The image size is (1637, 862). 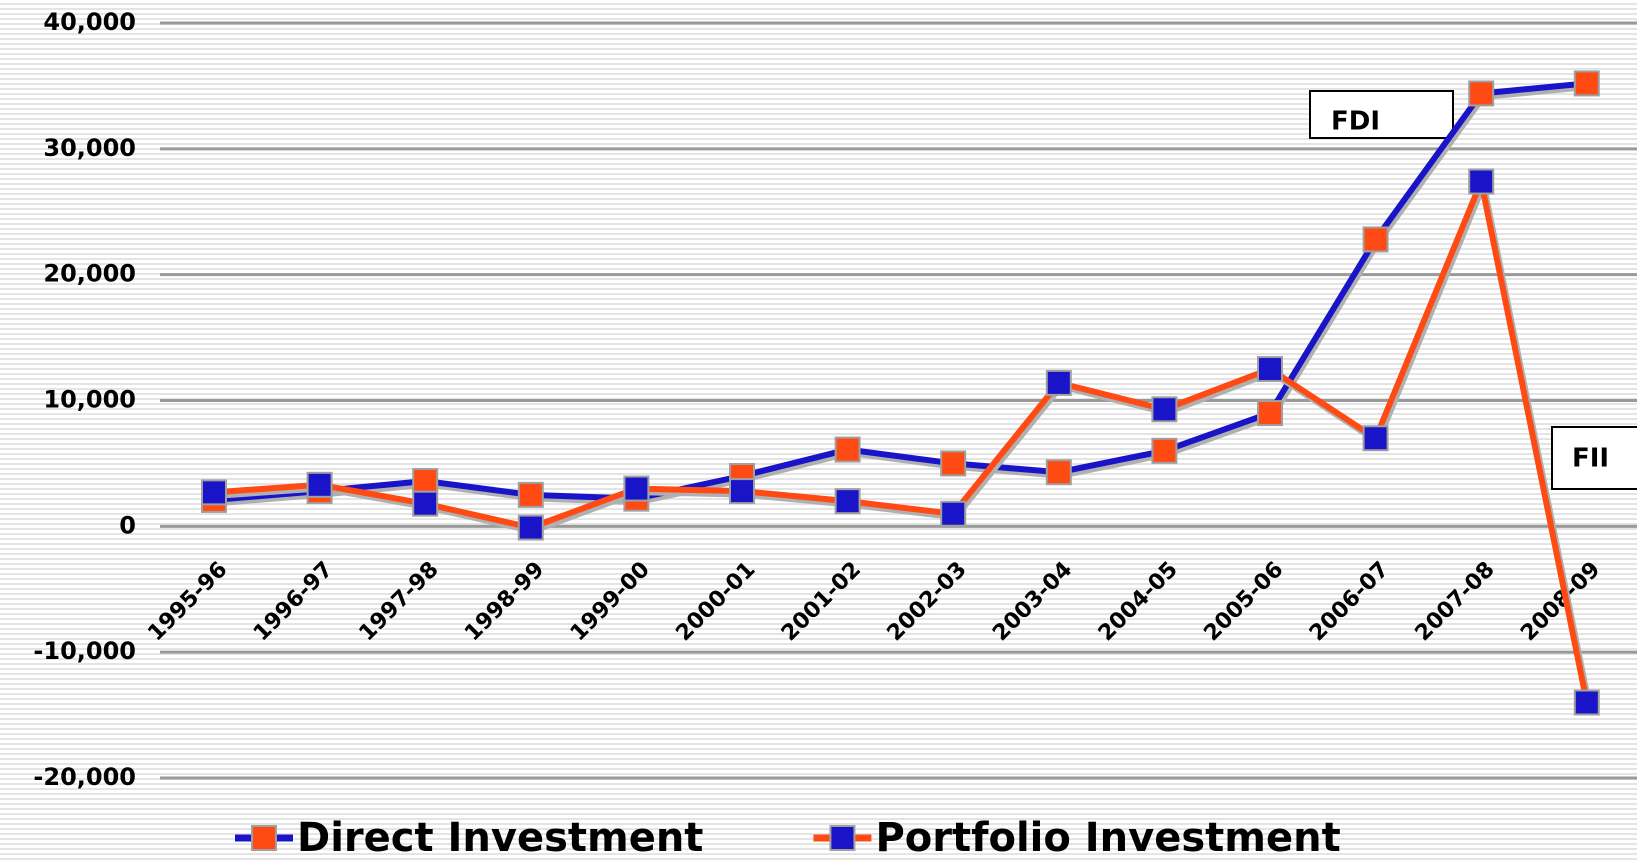 I want to click on legend-label: Portfolio Investment, so click(x=1107, y=838).